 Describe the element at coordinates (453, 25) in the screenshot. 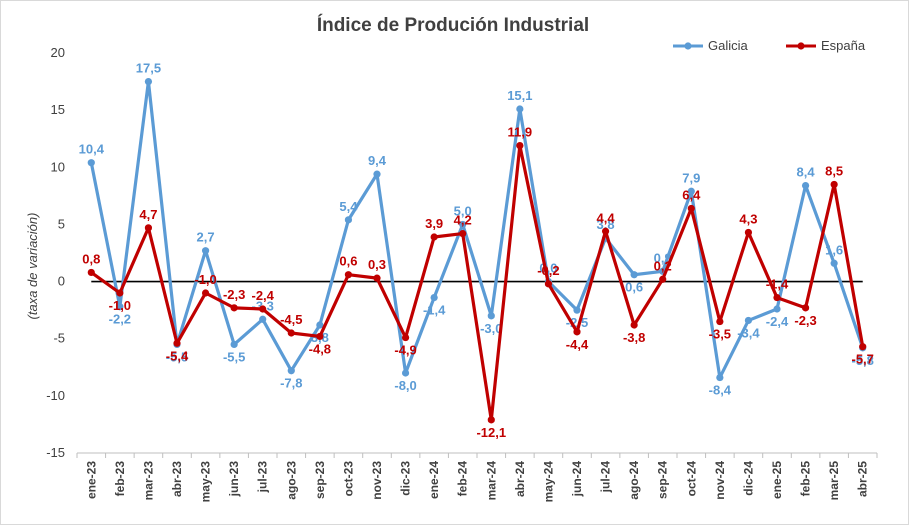

I see `chart-title: Índice de Produción Industrial` at that location.